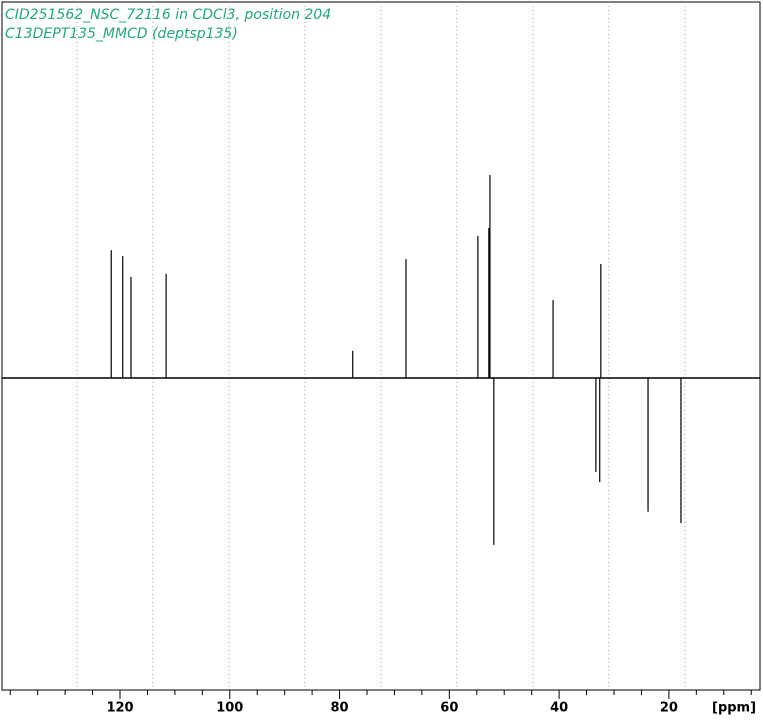 The height and width of the screenshot is (720, 763). What do you see at coordinates (669, 708) in the screenshot?
I see `x-tick-label: 20` at bounding box center [669, 708].